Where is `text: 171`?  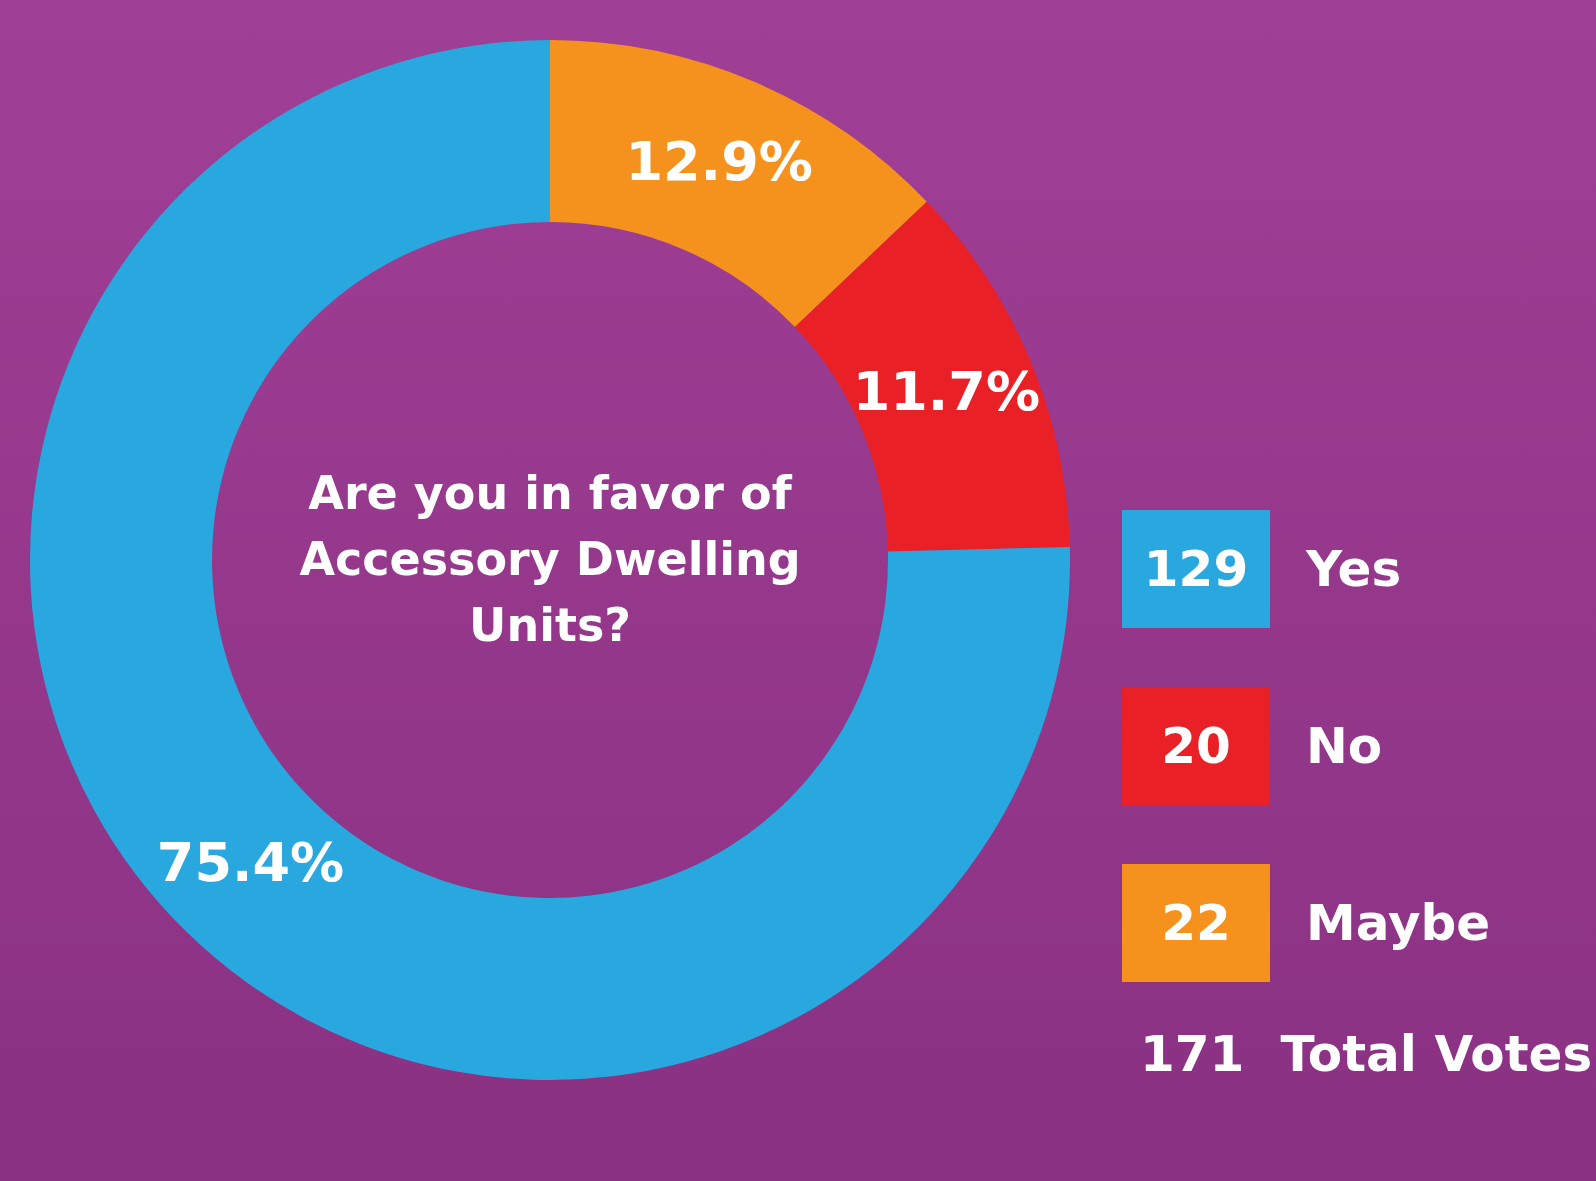 text: 171 is located at coordinates (1192, 1054).